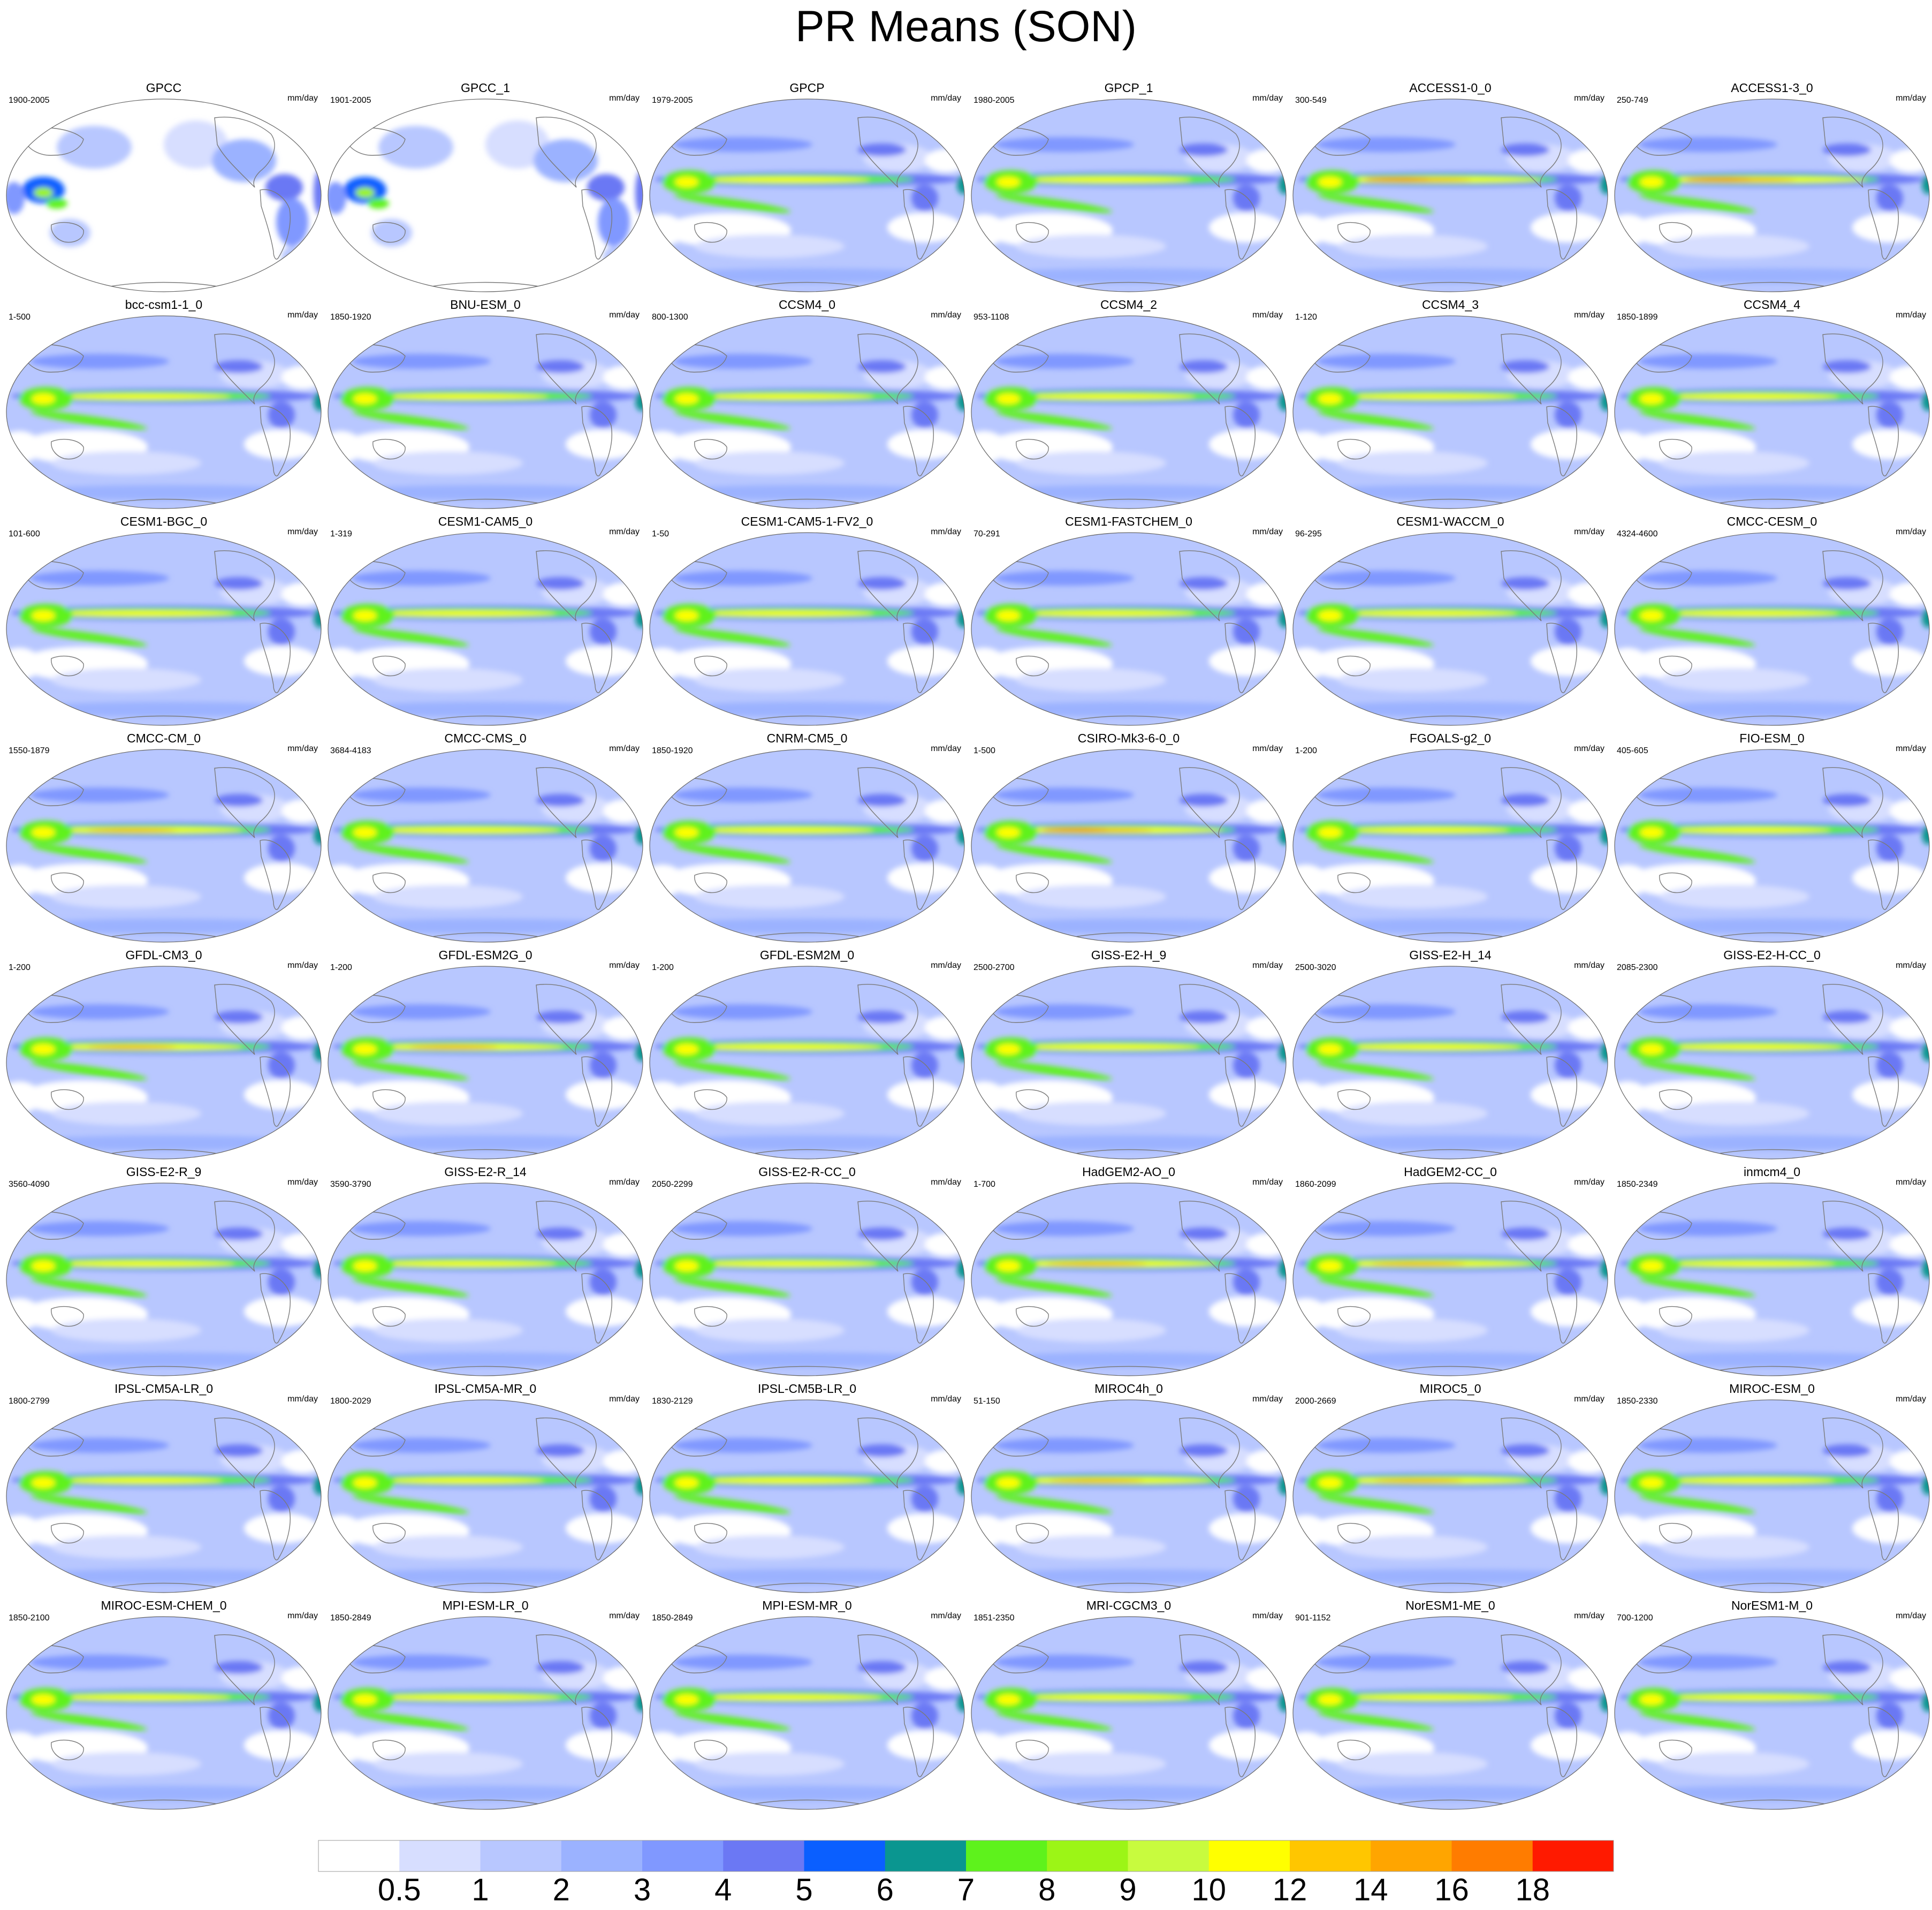 Image resolution: width=1932 pixels, height=1910 pixels. What do you see at coordinates (29, 1401) in the screenshot?
I see `panel-period: 1800-2799` at bounding box center [29, 1401].